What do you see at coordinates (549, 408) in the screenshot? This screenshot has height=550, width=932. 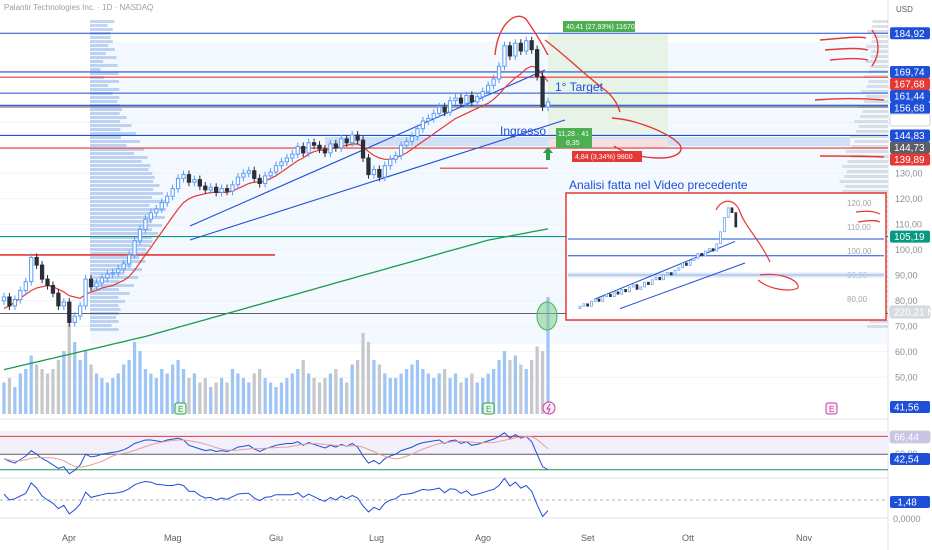 I see `dividend-marker` at bounding box center [549, 408].